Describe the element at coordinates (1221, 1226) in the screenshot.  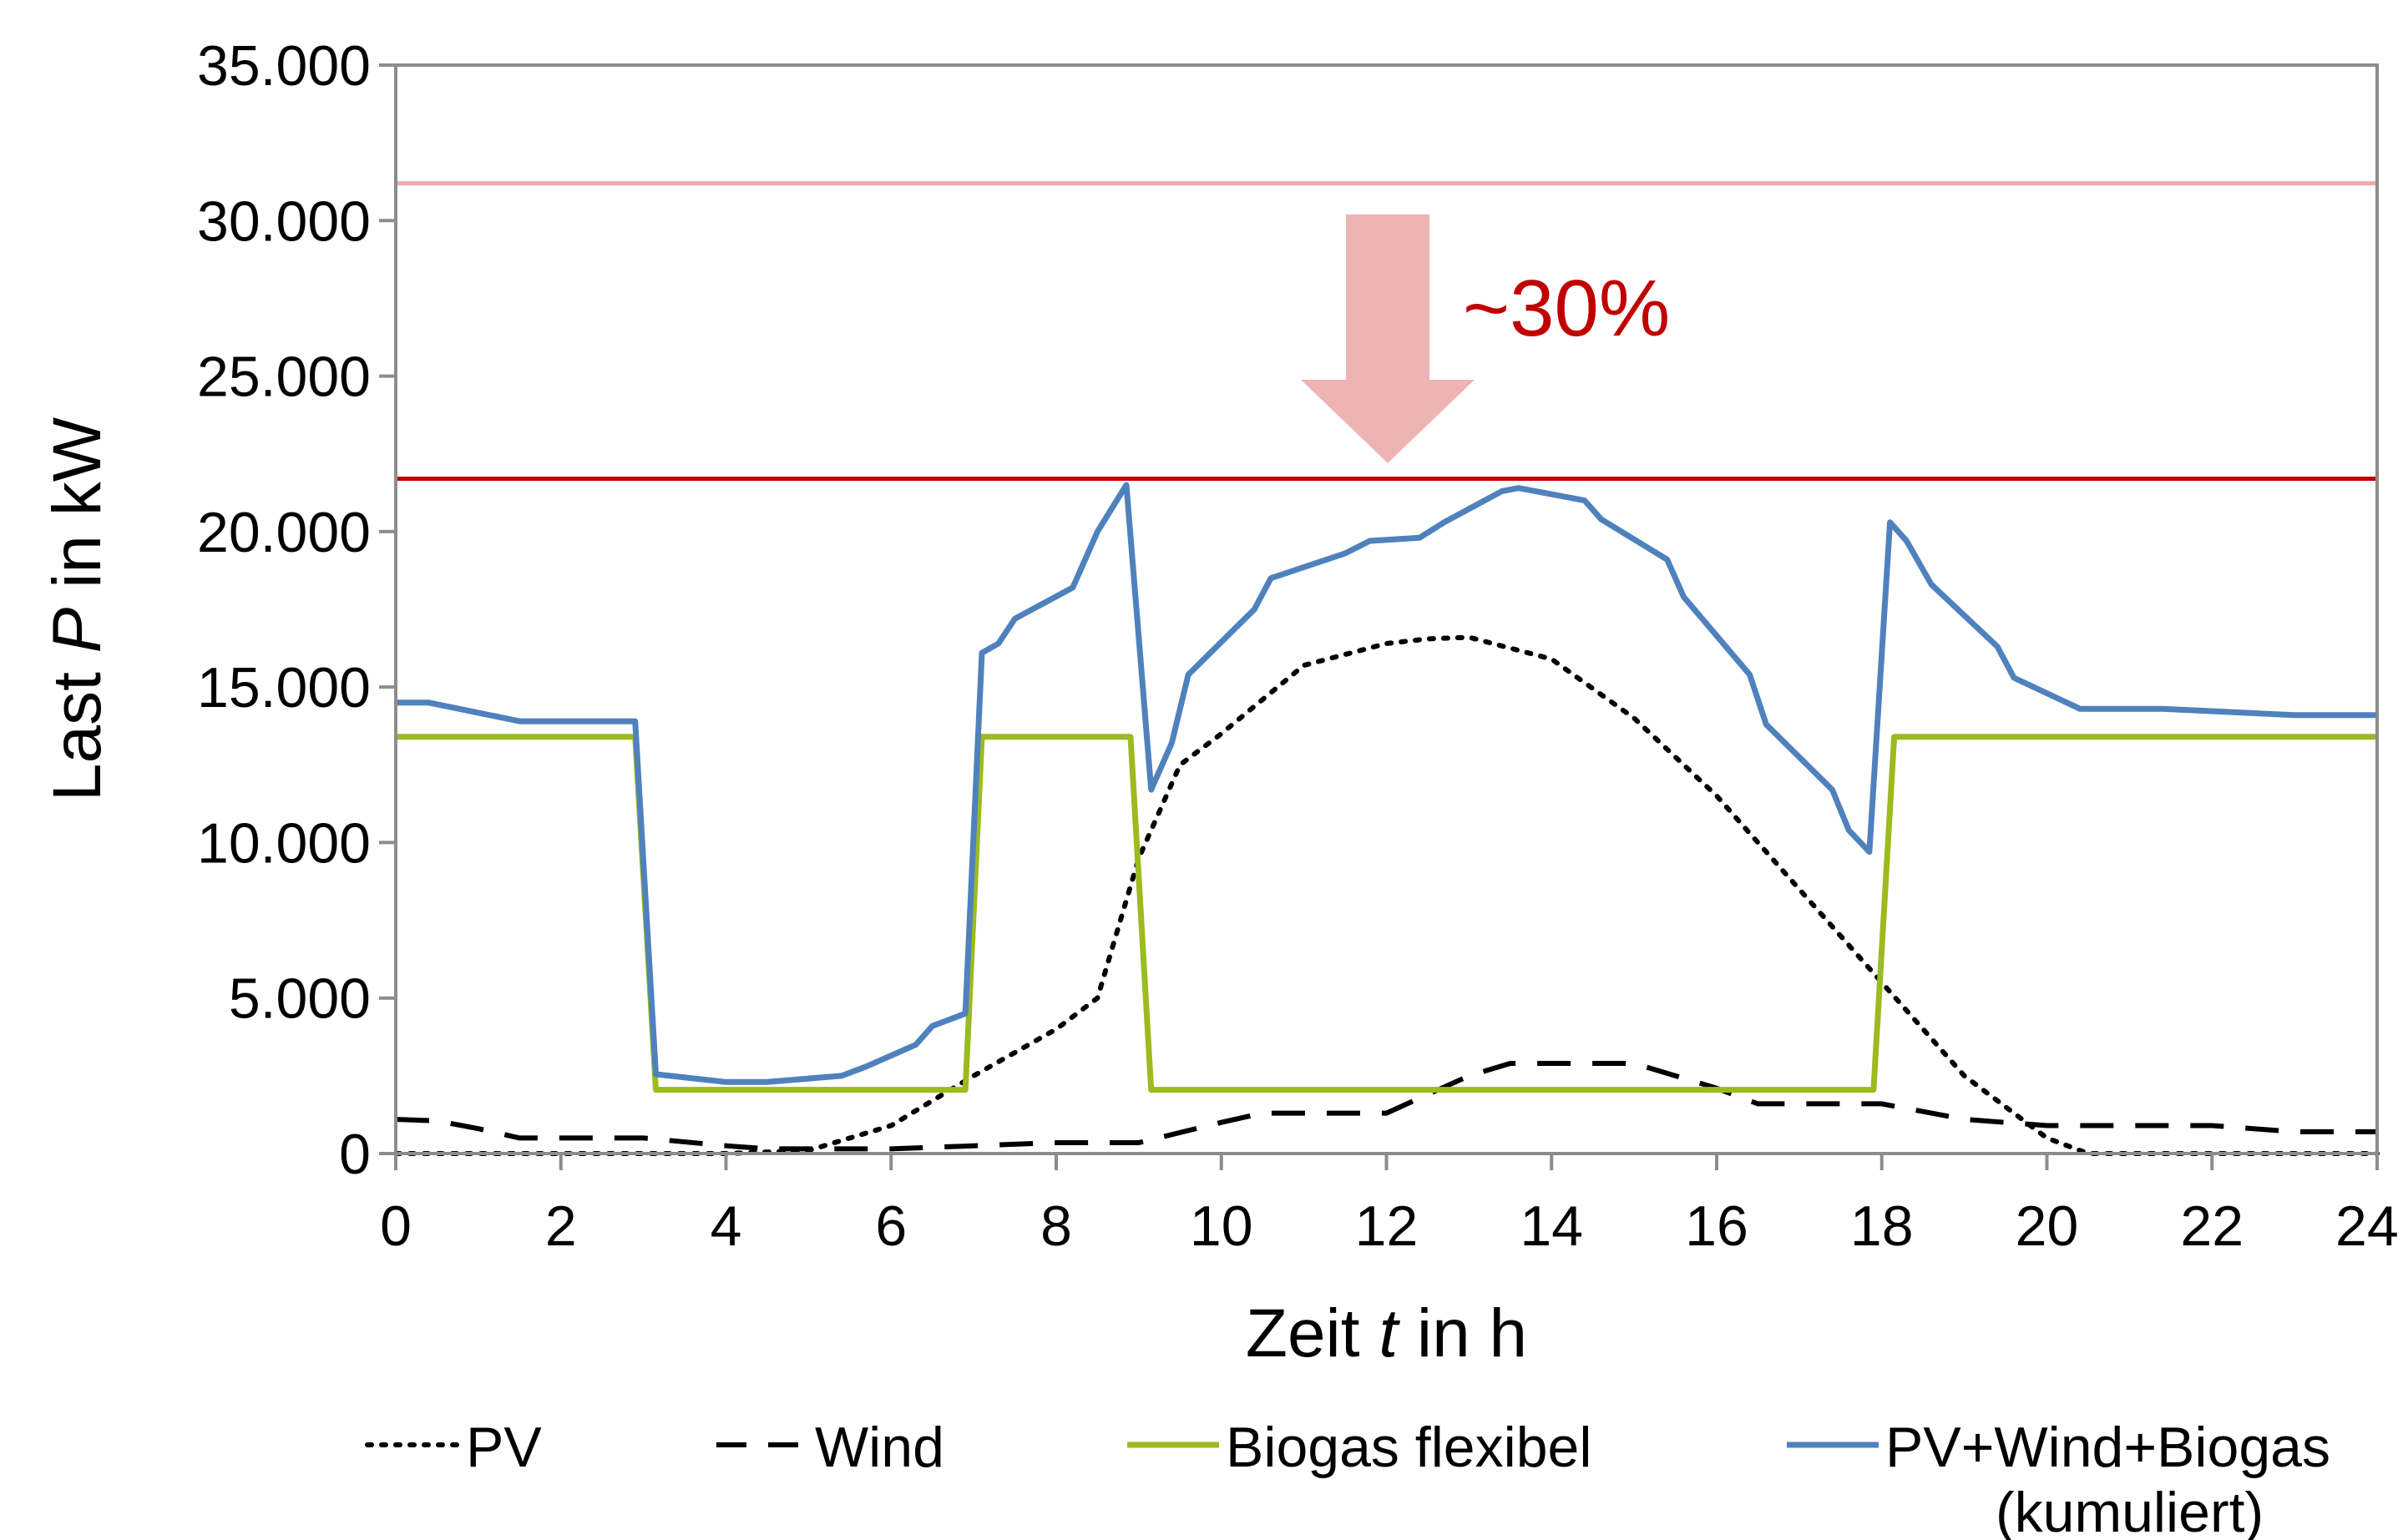
I see `x-tick-label: 10` at that location.